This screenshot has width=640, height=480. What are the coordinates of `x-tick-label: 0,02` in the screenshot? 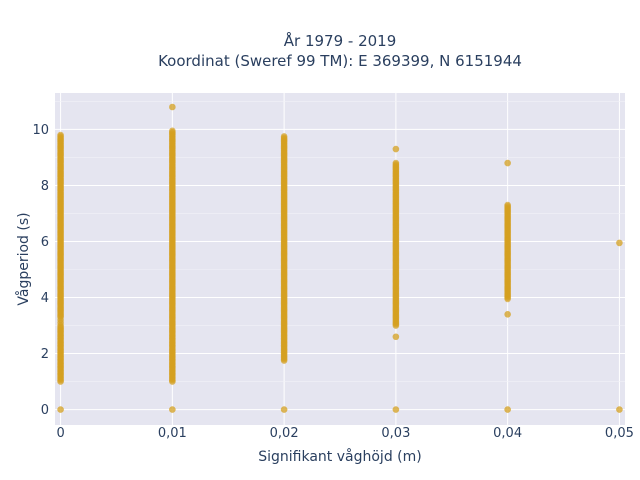 It's located at (284, 433).